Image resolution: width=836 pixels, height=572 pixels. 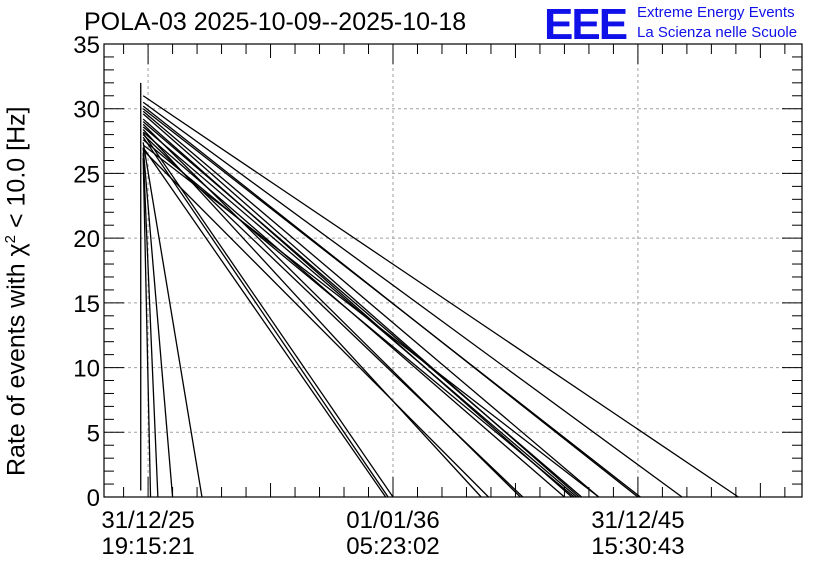 I want to click on logo-line2: La Scienza nelle Scuole, so click(x=717, y=32).